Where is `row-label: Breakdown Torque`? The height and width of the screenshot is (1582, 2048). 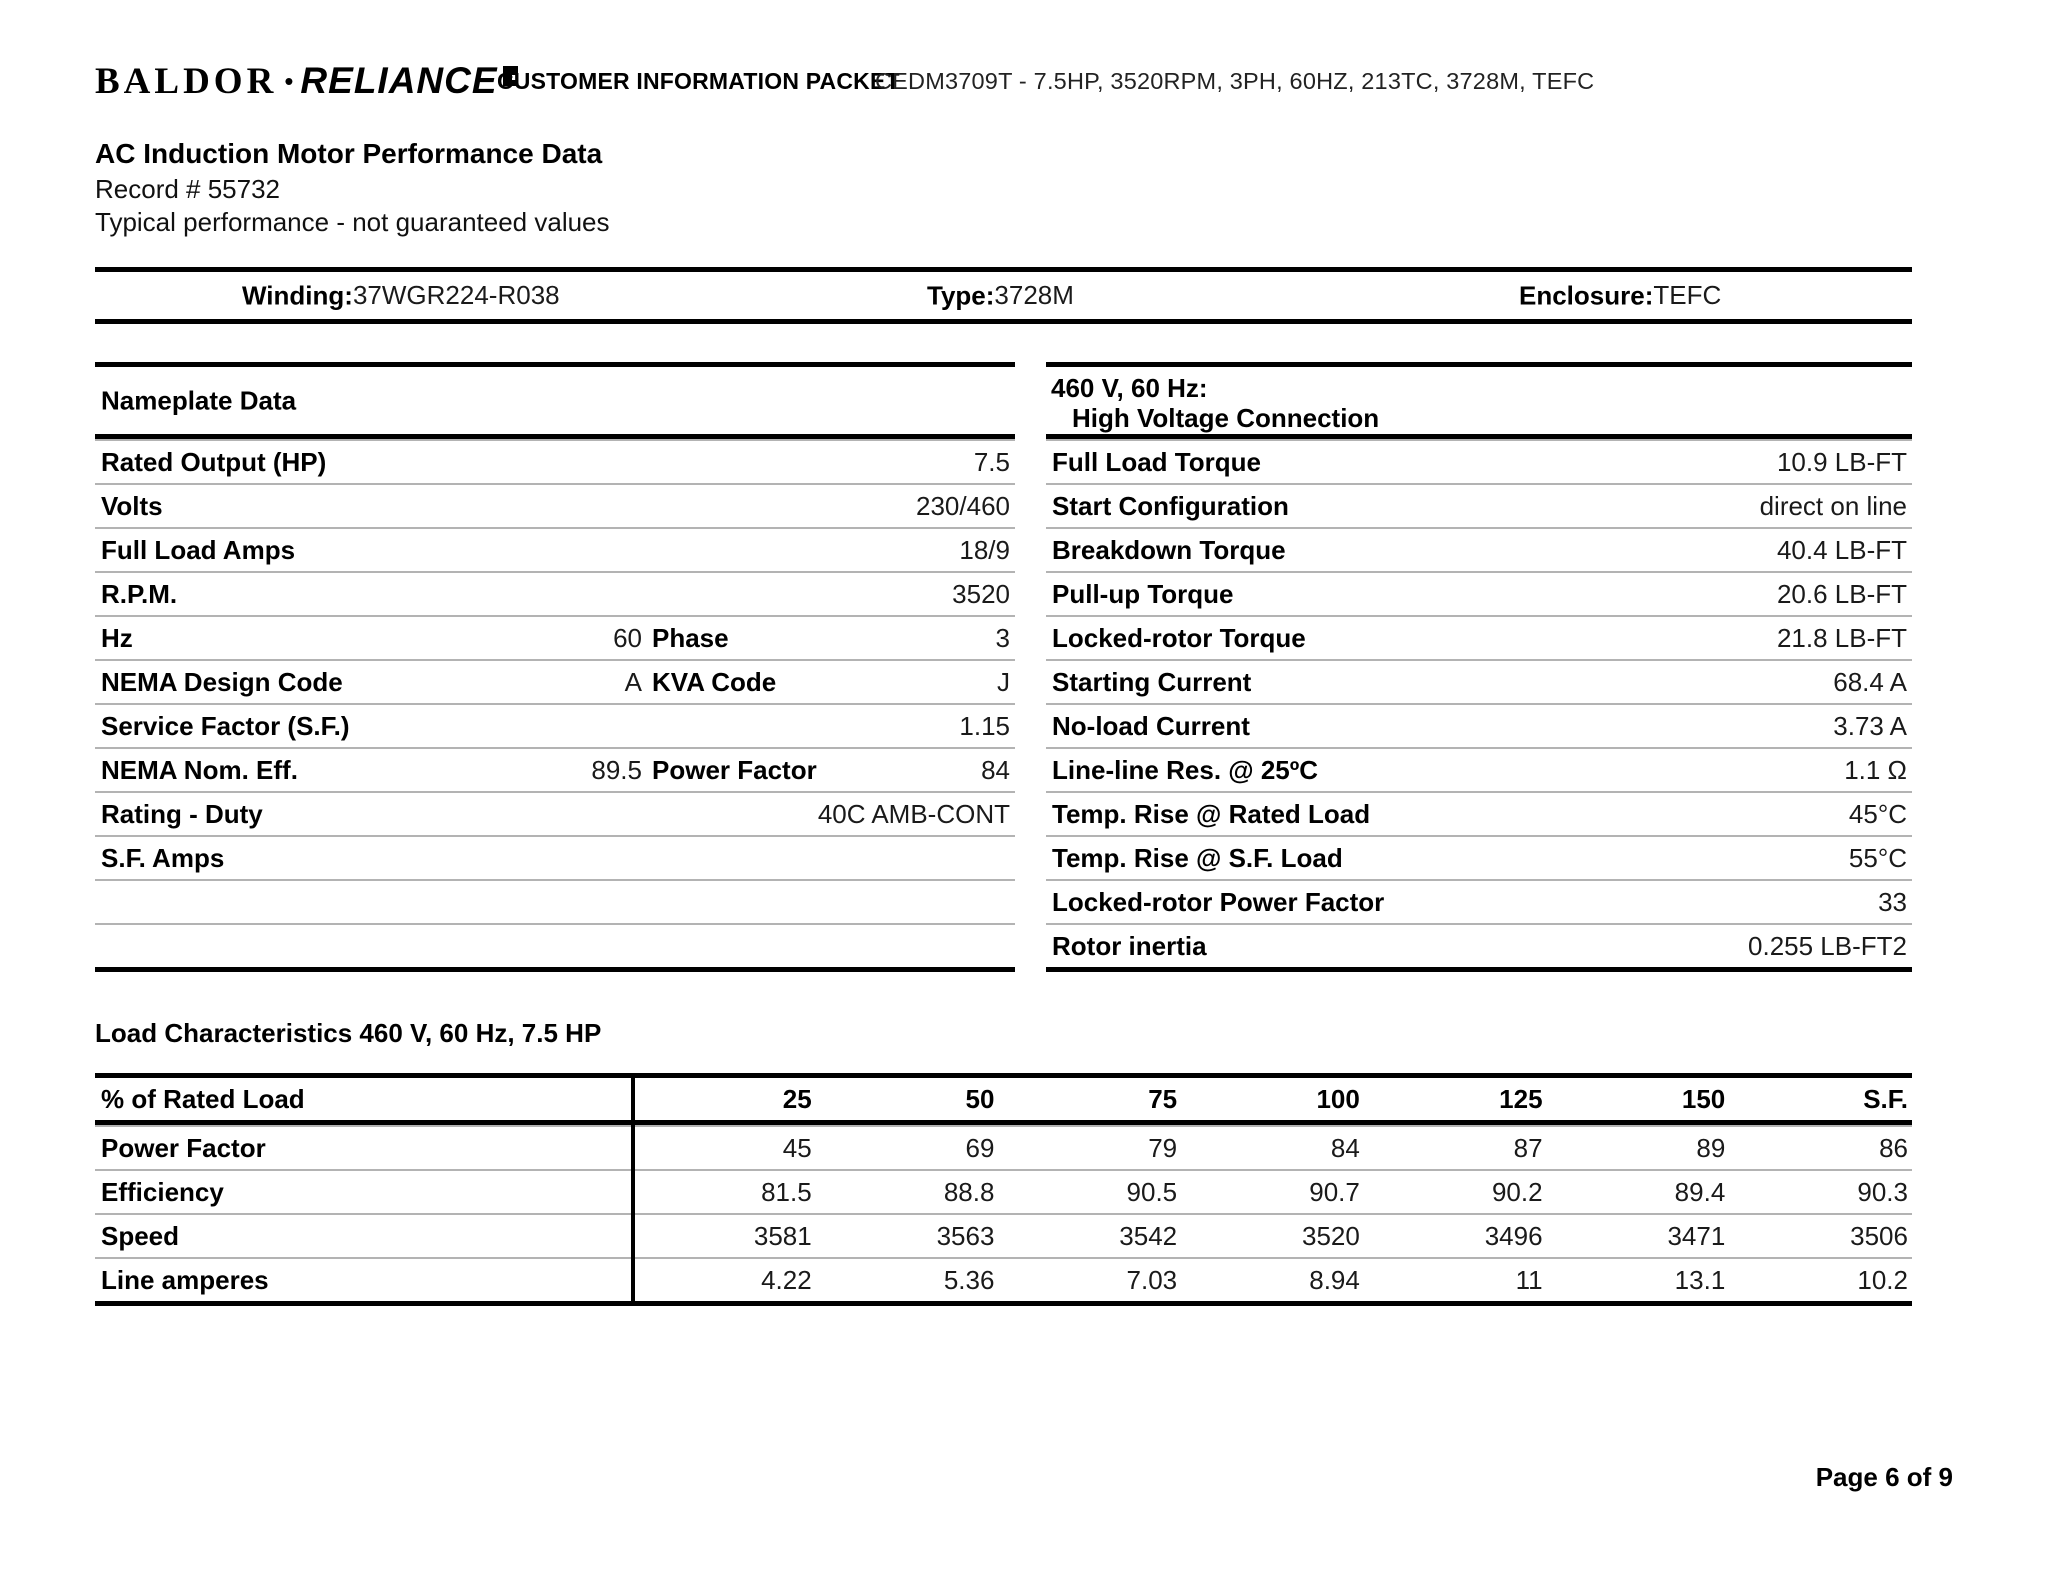 row-label: Breakdown Torque is located at coordinates (1169, 550).